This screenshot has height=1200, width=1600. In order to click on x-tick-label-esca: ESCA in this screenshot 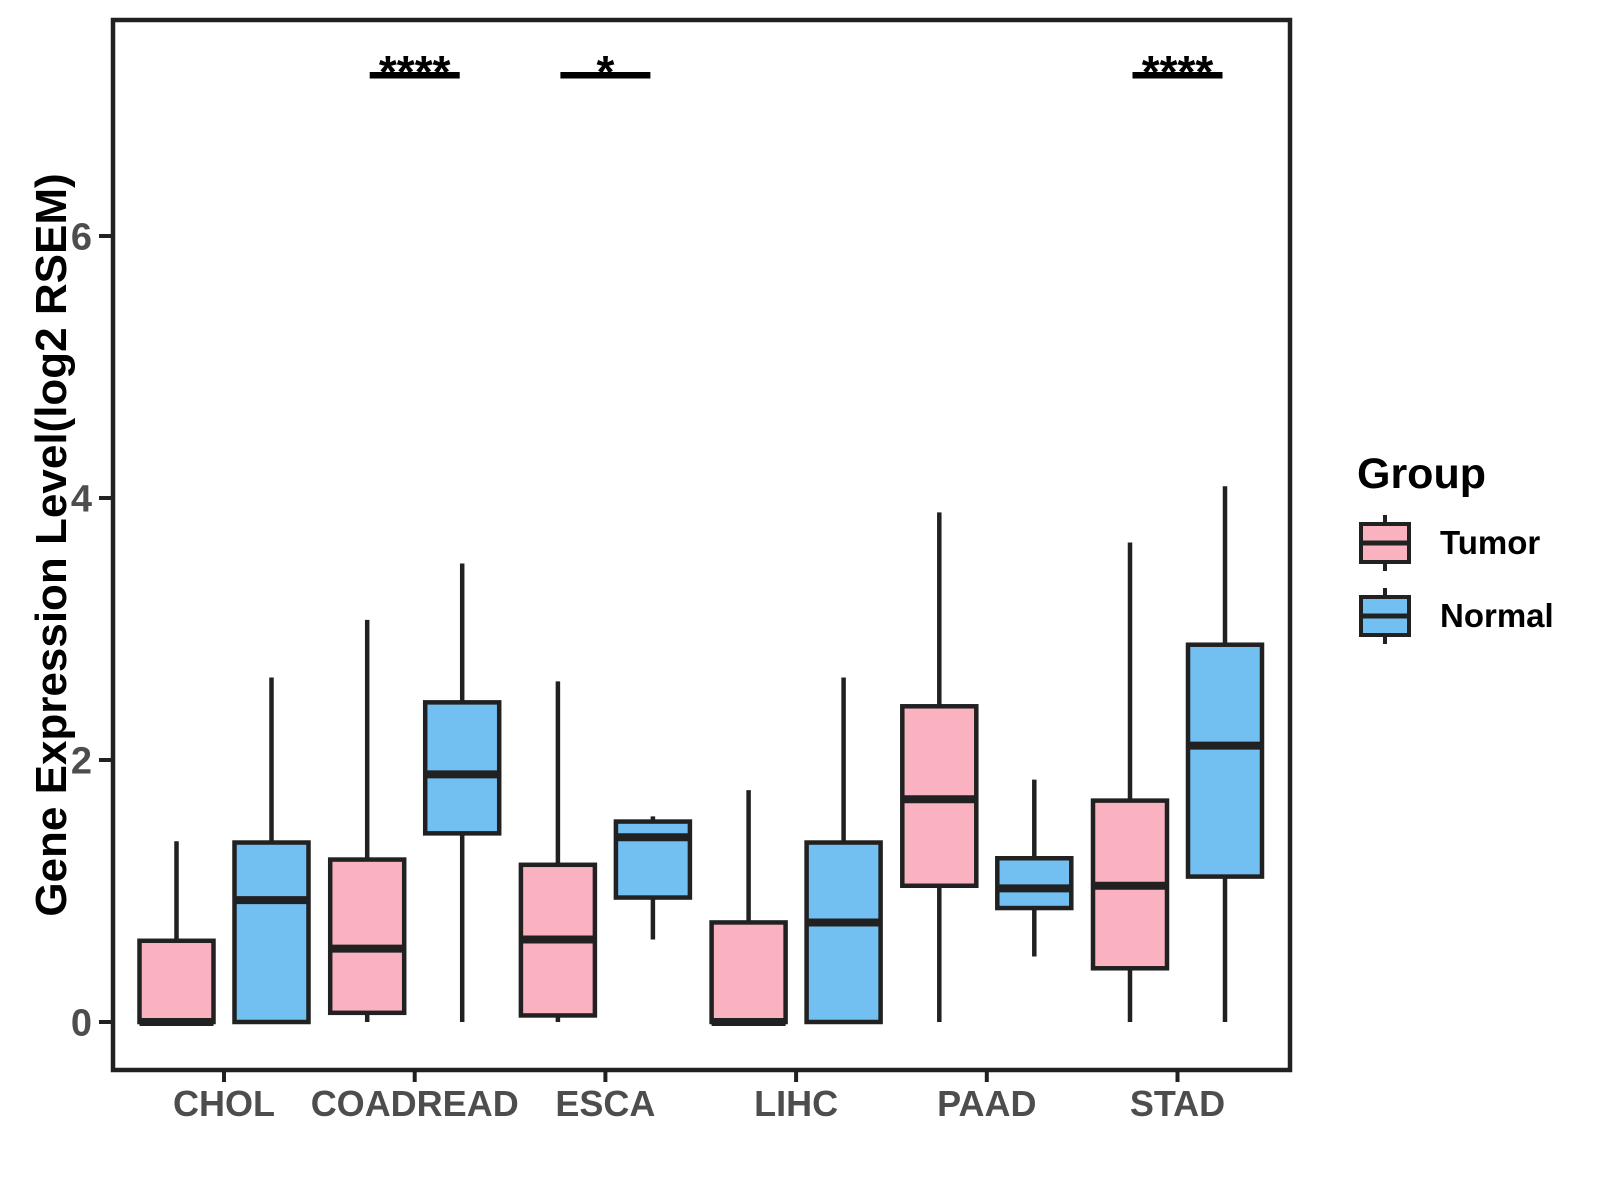, I will do `click(605, 1103)`.